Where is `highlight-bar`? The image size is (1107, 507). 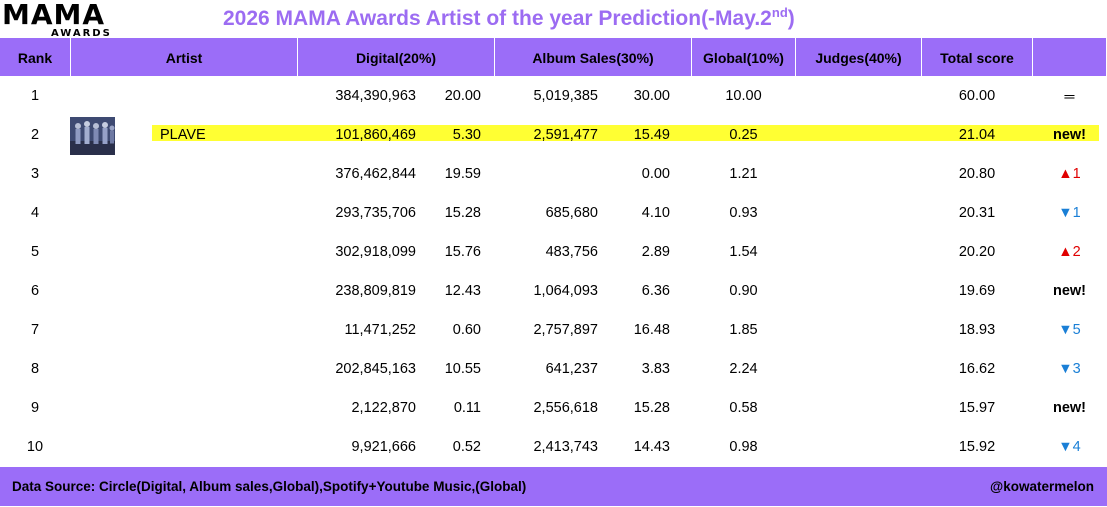
highlight-bar is located at coordinates (625, 133).